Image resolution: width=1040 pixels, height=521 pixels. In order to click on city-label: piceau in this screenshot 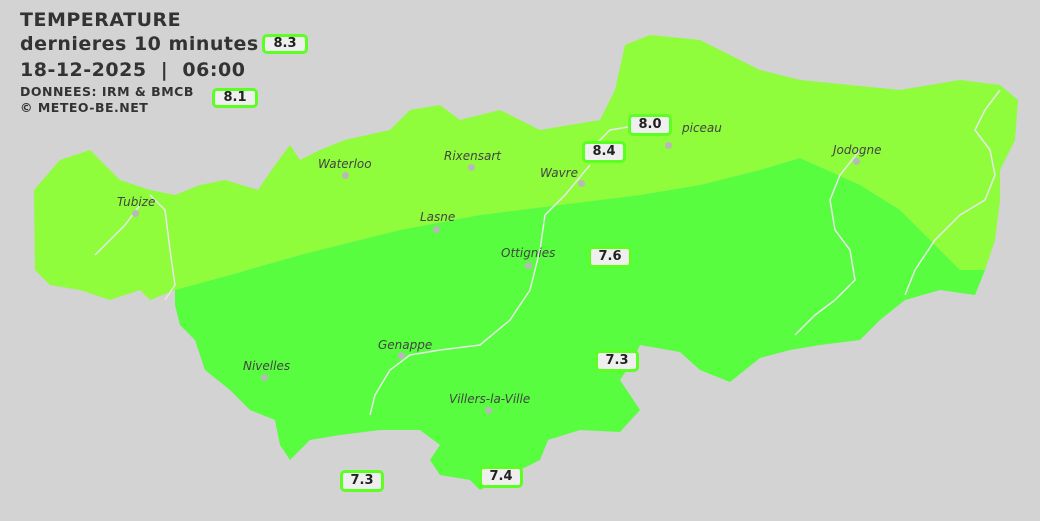, I will do `click(702, 128)`.